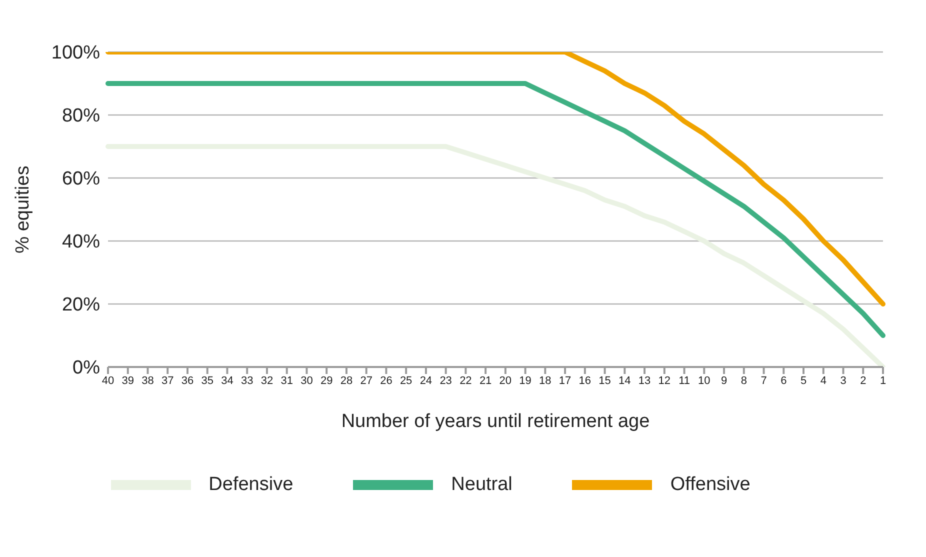 The height and width of the screenshot is (557, 926). I want to click on y-tick-label: 60%, so click(81, 179).